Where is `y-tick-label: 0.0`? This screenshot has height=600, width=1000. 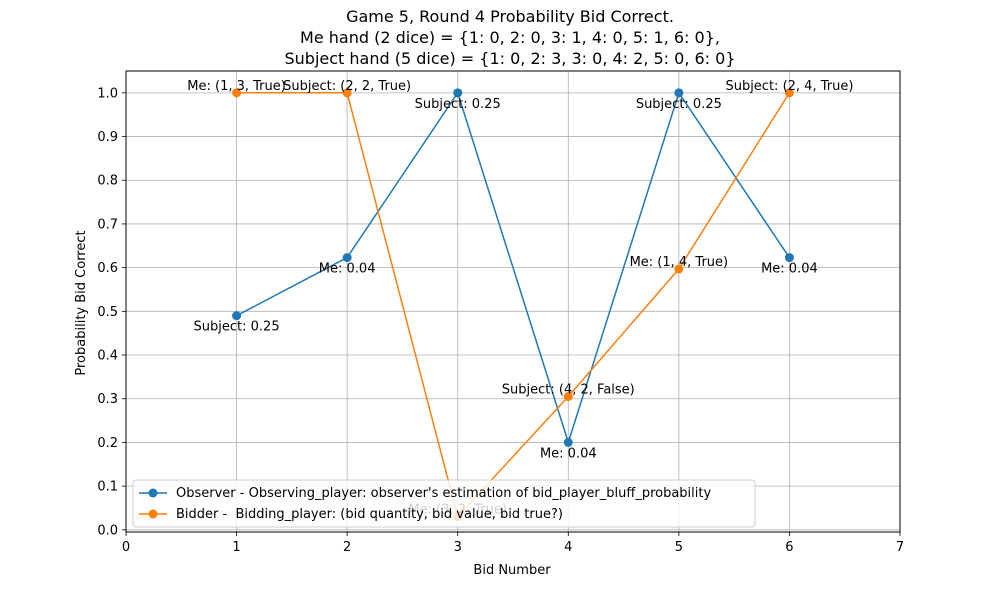
y-tick-label: 0.0 is located at coordinates (107, 530).